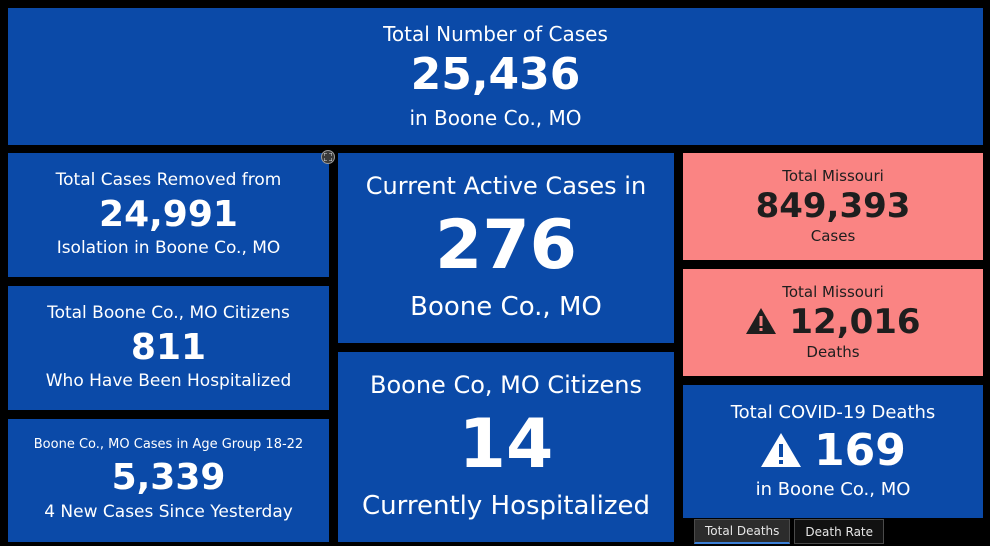  What do you see at coordinates (168, 313) in the screenshot?
I see `total-hospitalized-title: Total Boone Co., MO Citizens` at bounding box center [168, 313].